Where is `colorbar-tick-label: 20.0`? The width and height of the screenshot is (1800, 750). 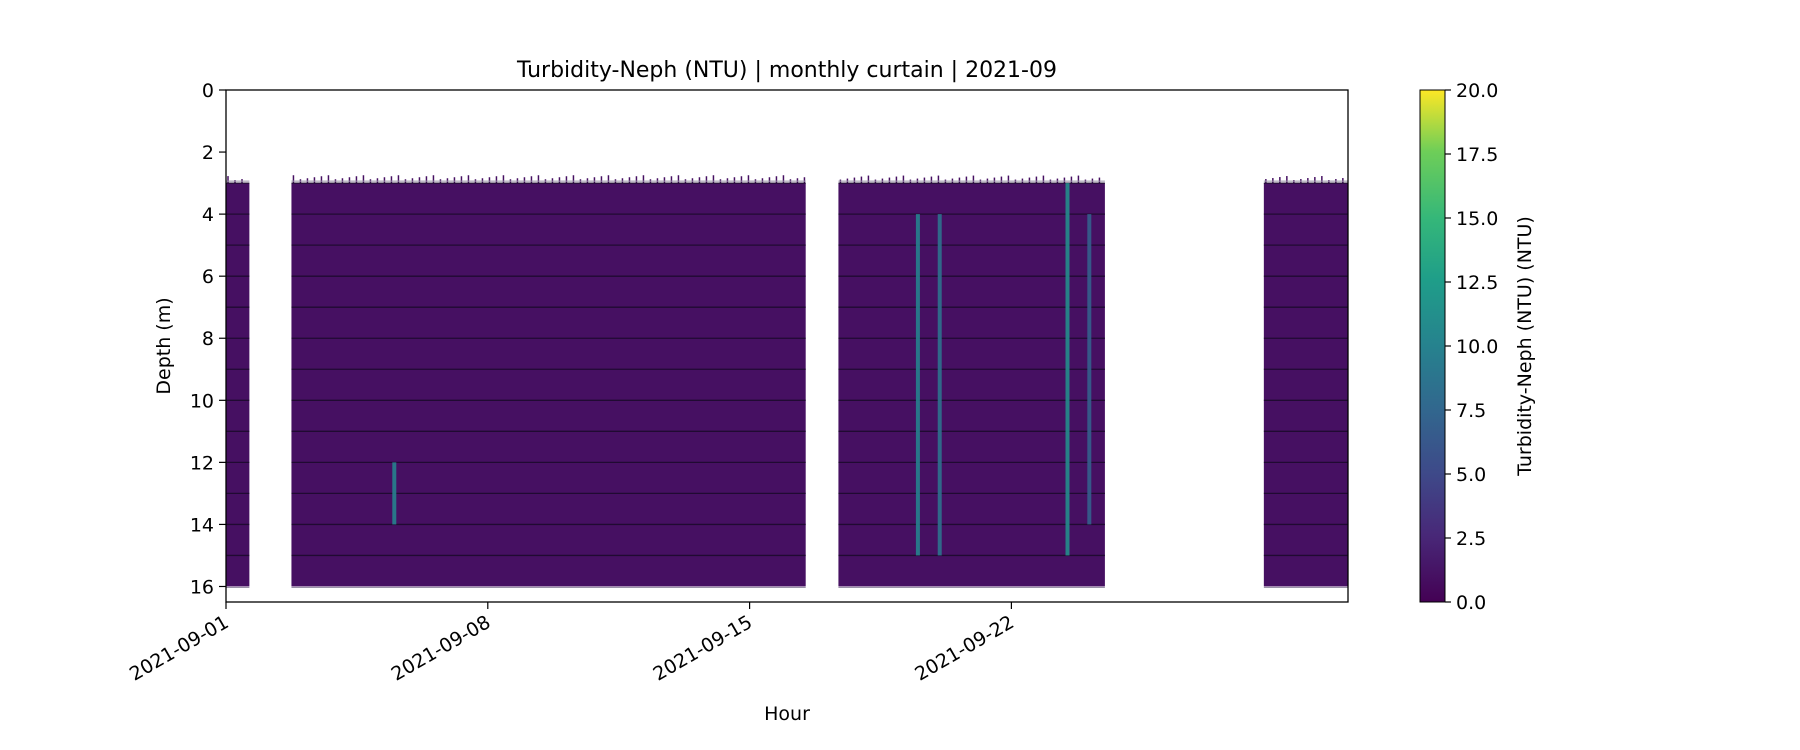 colorbar-tick-label: 20.0 is located at coordinates (1477, 91).